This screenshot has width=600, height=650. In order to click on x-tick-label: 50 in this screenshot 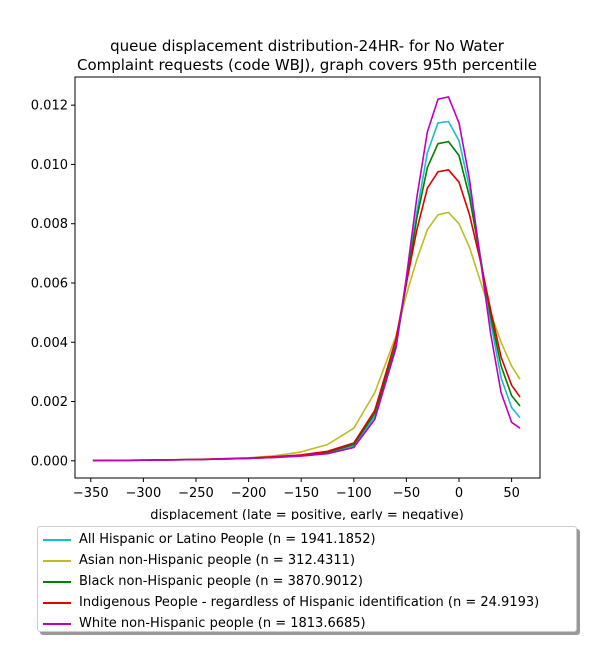, I will do `click(511, 493)`.